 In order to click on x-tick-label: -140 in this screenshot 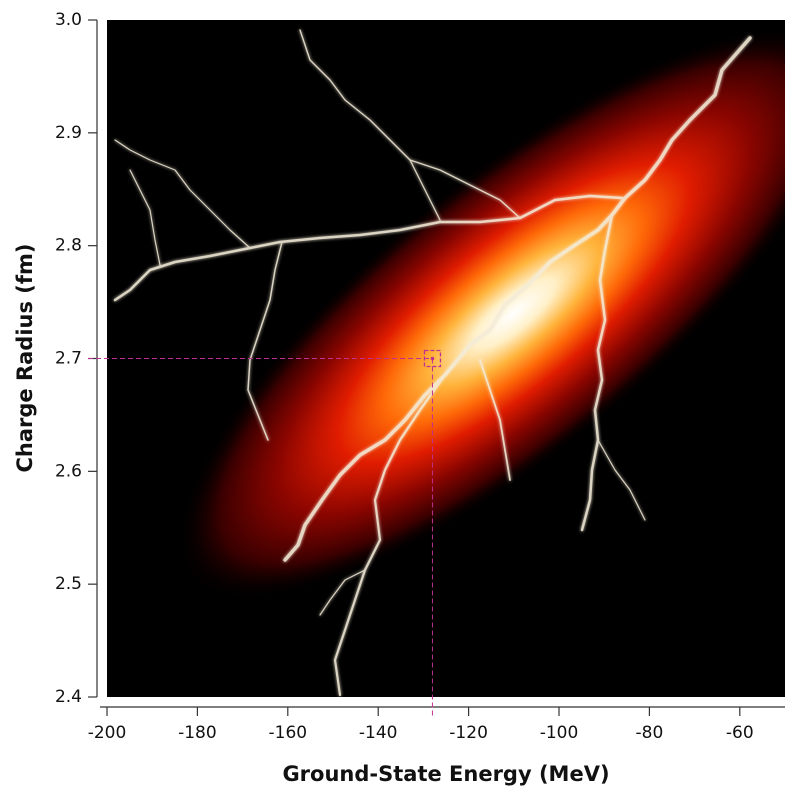, I will do `click(378, 733)`.